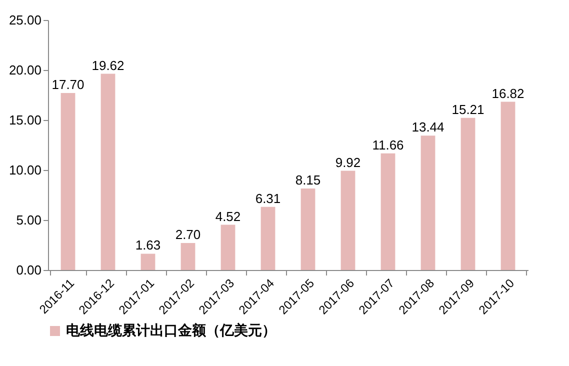  What do you see at coordinates (108, 65) in the screenshot?
I see `data-label: 19.62` at bounding box center [108, 65].